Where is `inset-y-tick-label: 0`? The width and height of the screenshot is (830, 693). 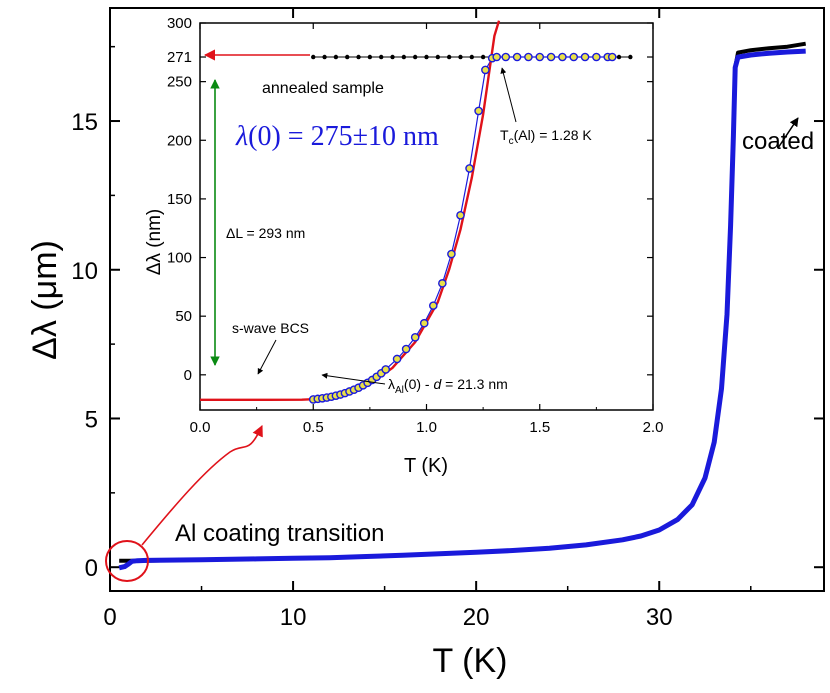
inset-y-tick-label: 0 is located at coordinates (188, 375).